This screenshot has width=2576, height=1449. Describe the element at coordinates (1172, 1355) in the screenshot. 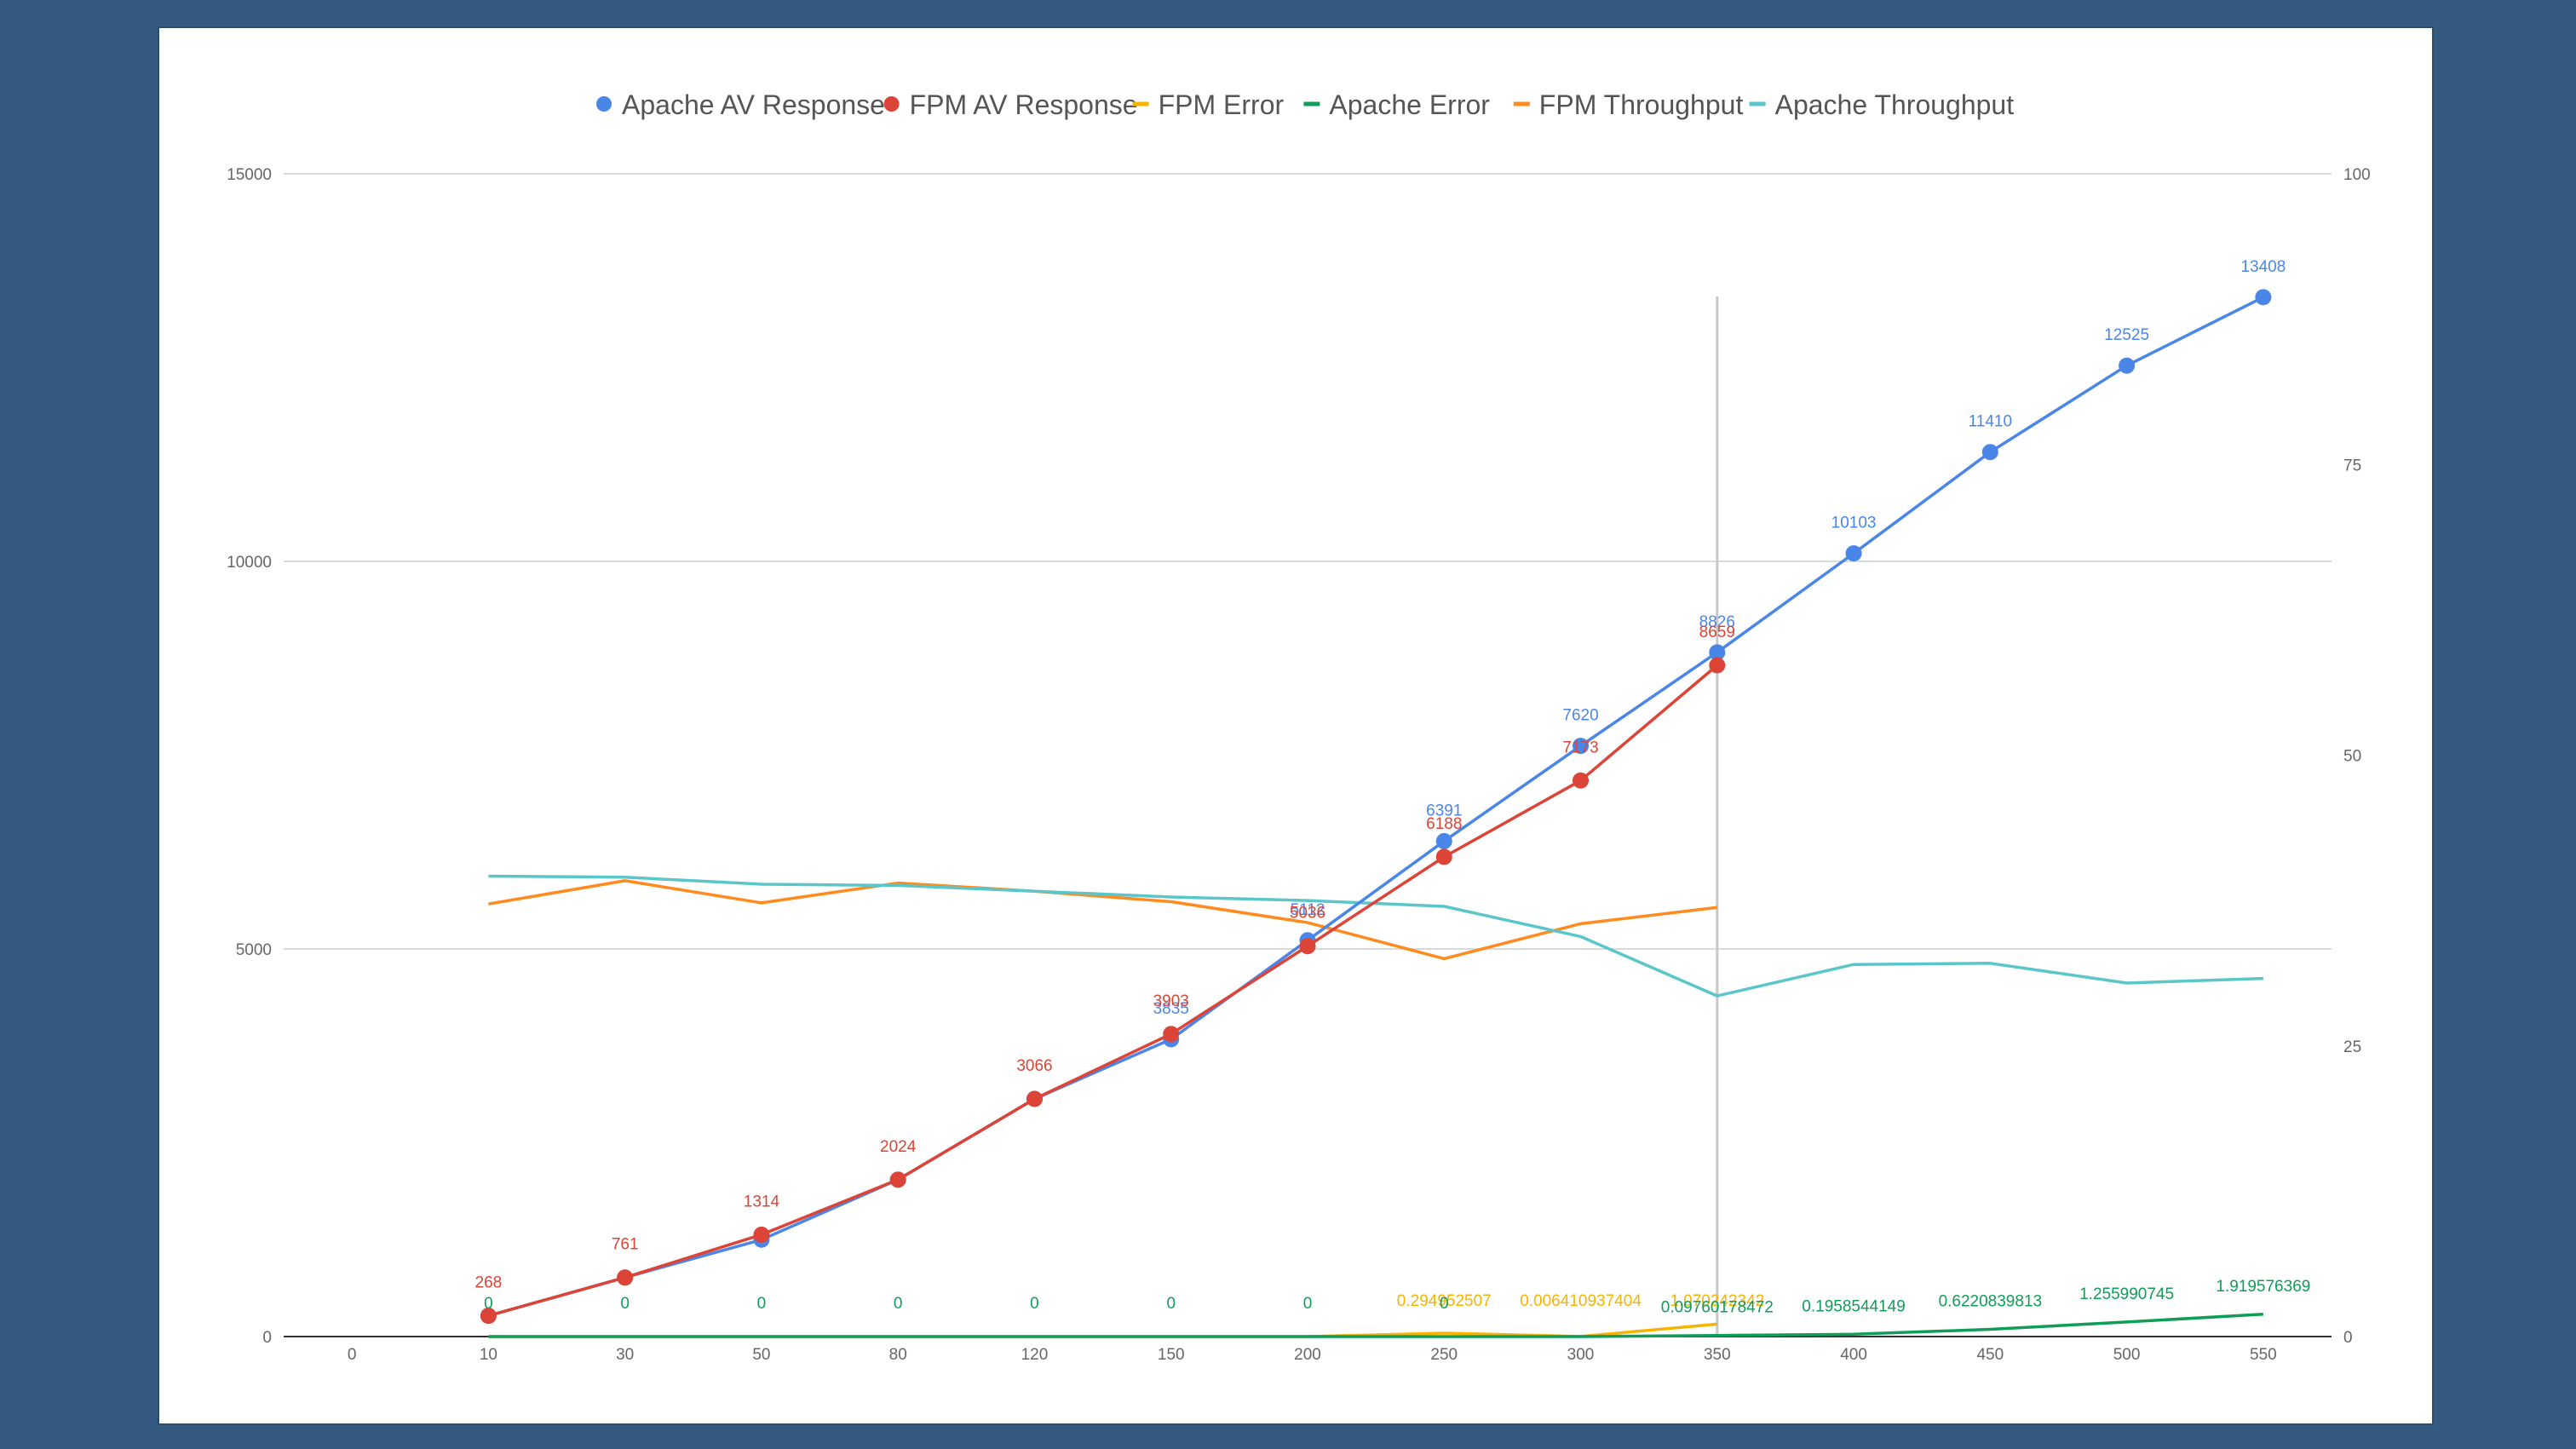

I see `x-tick-label: 150` at that location.